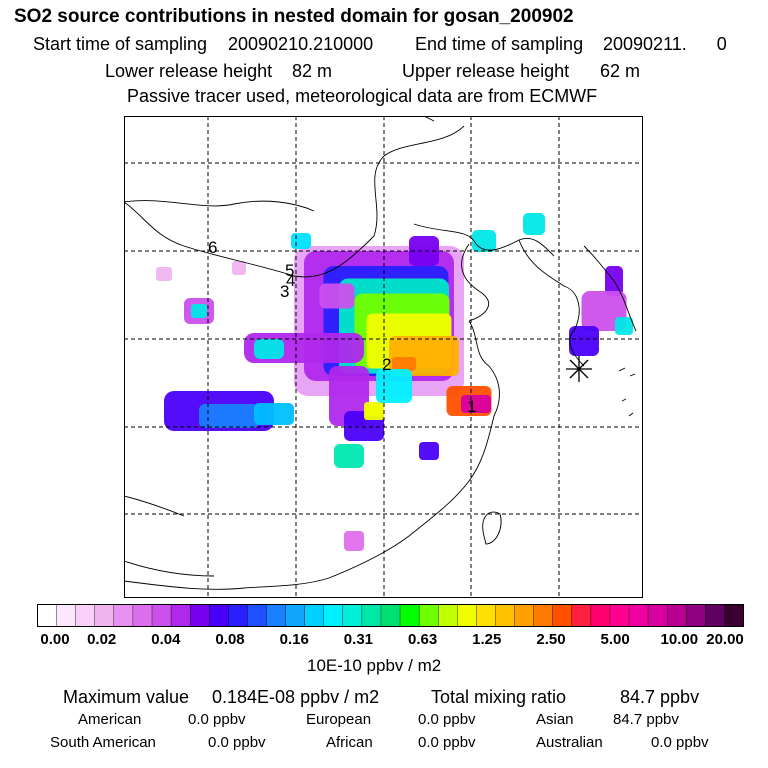 This screenshot has width=768, height=768. I want to click on end-time-value: 20090211. 0, so click(665, 44).